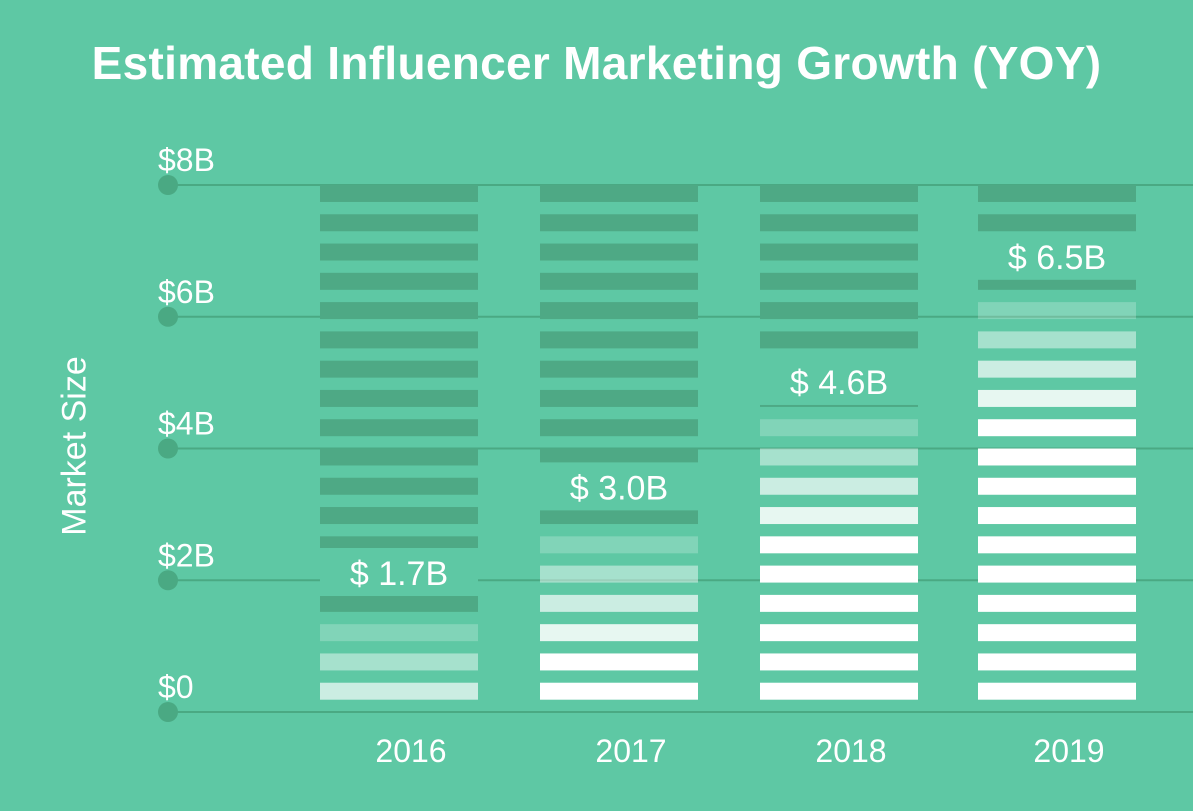 The image size is (1193, 811). What do you see at coordinates (1068, 751) in the screenshot?
I see `x-tick-label: 2019` at bounding box center [1068, 751].